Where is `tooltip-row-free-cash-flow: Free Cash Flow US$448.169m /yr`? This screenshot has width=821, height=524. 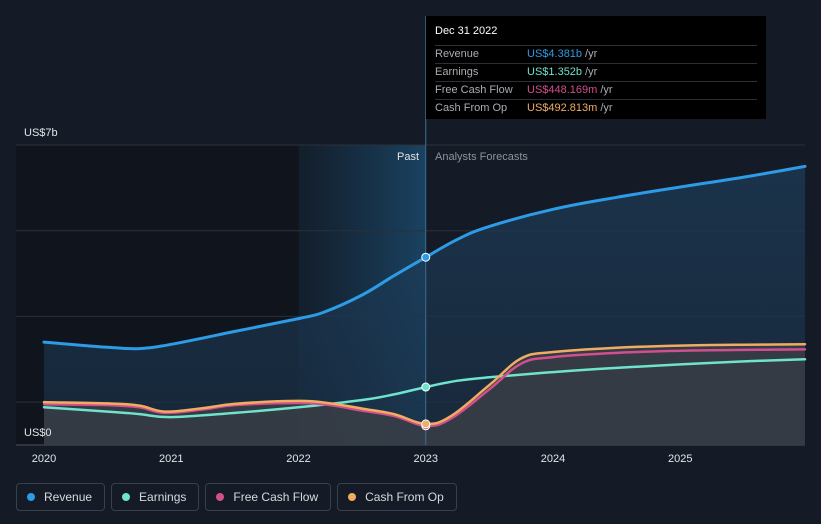 tooltip-row-free-cash-flow: Free Cash Flow US$448.169m /yr is located at coordinates (596, 90).